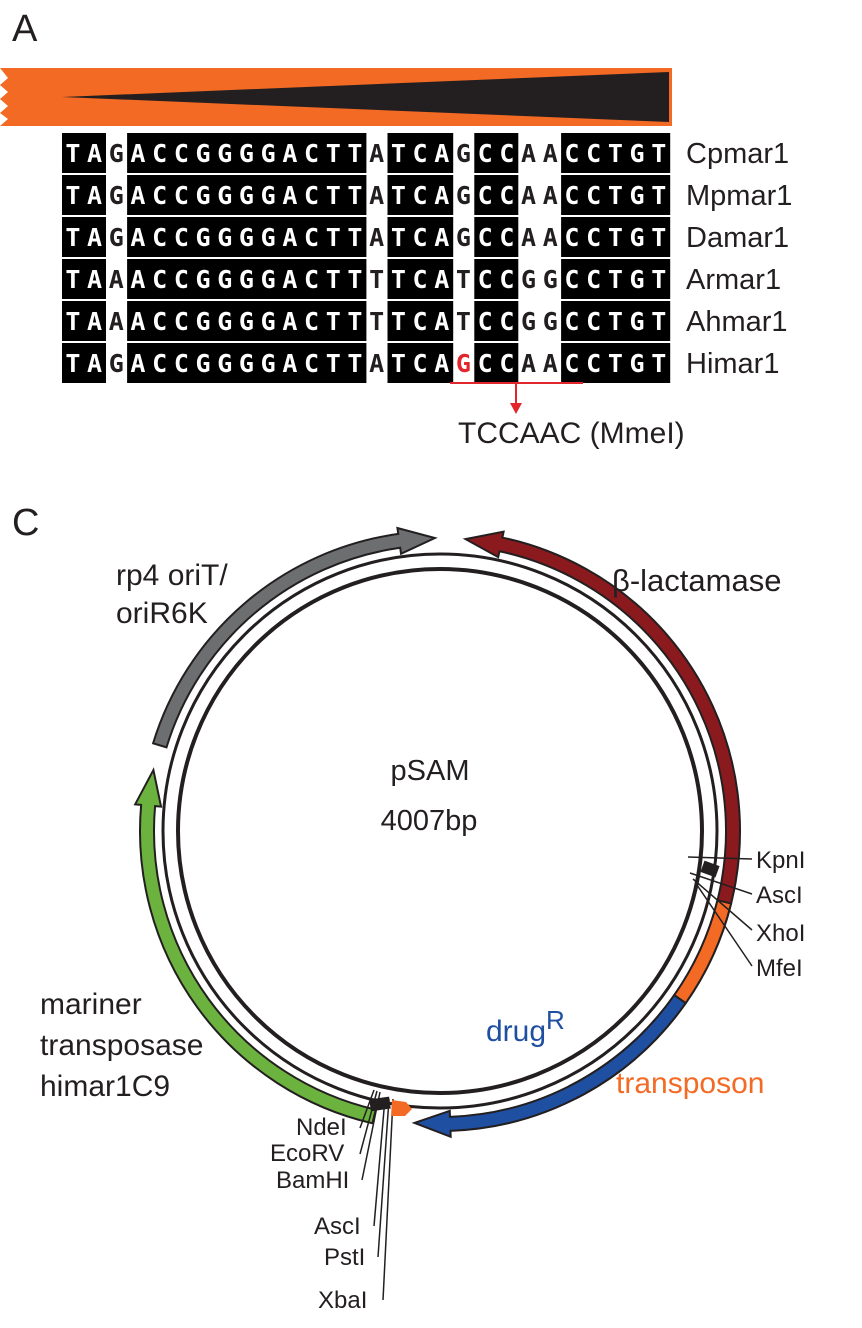 The width and height of the screenshot is (862, 1328). What do you see at coordinates (255, 946) in the screenshot?
I see `feature-arc` at bounding box center [255, 946].